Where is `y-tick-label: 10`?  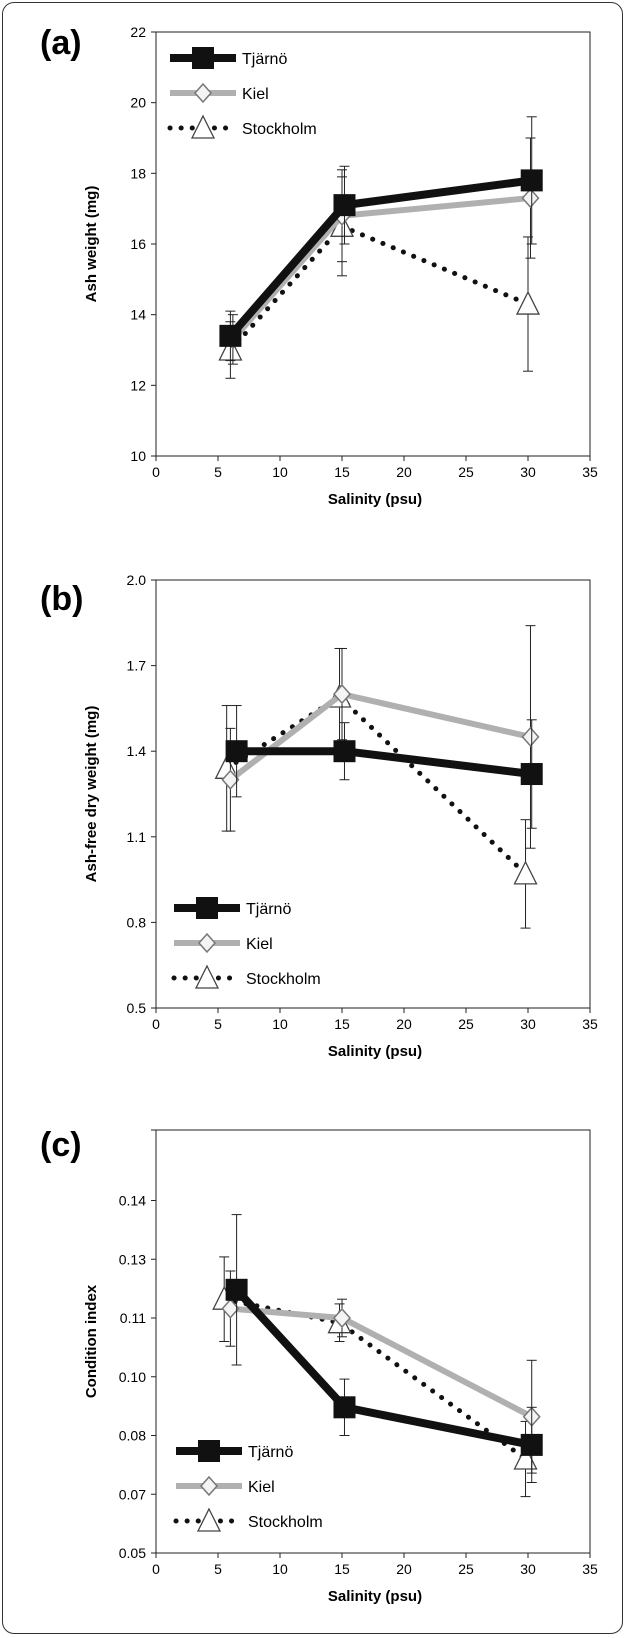
y-tick-label: 10 is located at coordinates (138, 456).